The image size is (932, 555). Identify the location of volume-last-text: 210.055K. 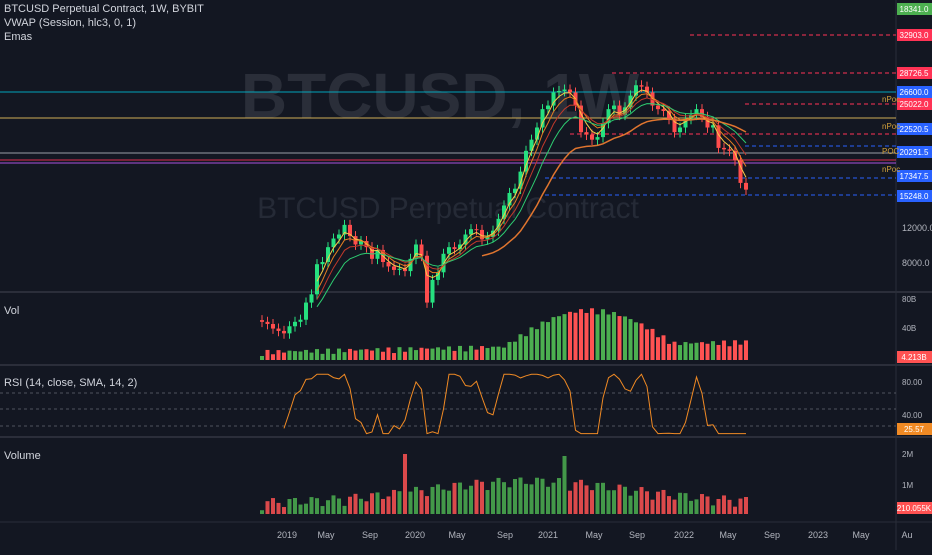
(914, 508).